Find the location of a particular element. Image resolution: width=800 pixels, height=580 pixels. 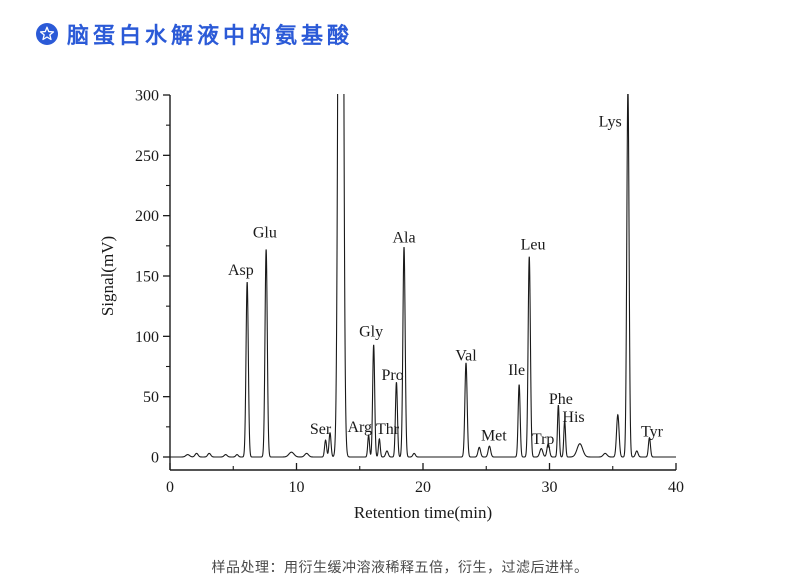

page-title: 脑蛋白水解液中的氨基酸 is located at coordinates (210, 35).